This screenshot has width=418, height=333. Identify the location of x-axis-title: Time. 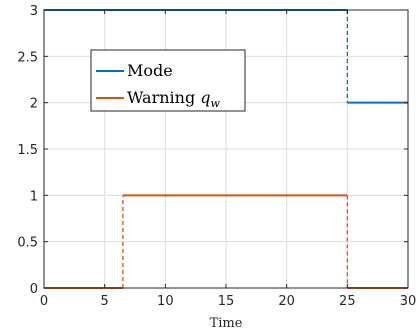
(226, 323).